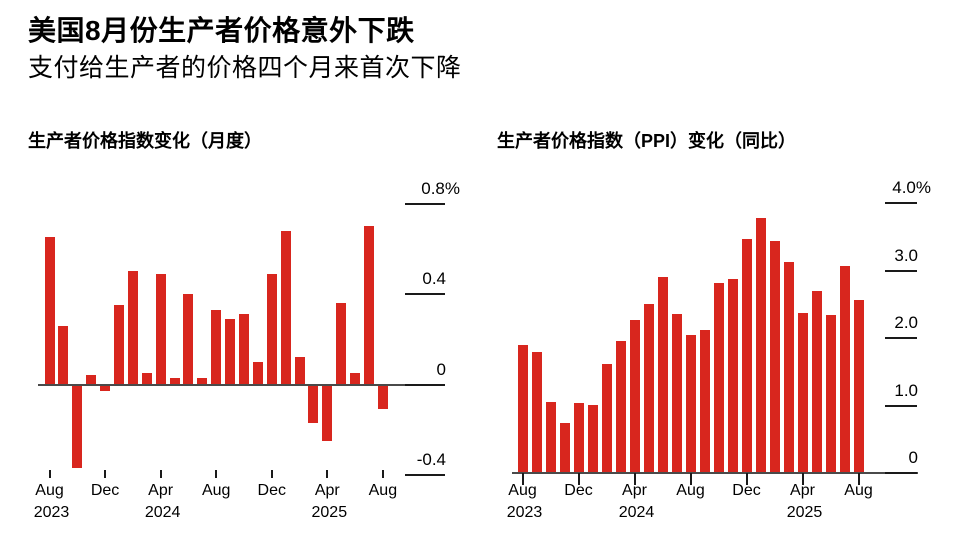 The height and width of the screenshot is (543, 957). I want to click on monthly-chart-title: 生产者价格指数变化（月度）, so click(145, 141).